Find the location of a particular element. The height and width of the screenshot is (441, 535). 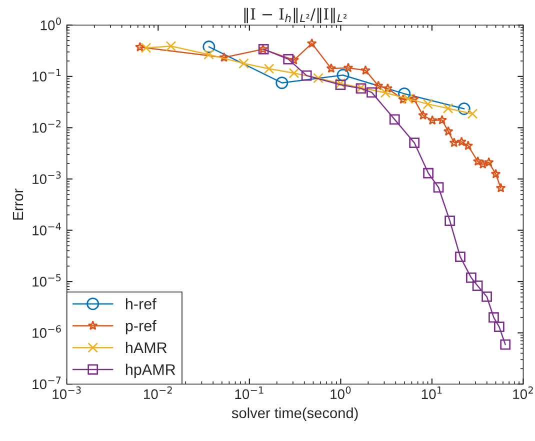

y-tick-label: 10$^{−5}$ is located at coordinates (46, 280).